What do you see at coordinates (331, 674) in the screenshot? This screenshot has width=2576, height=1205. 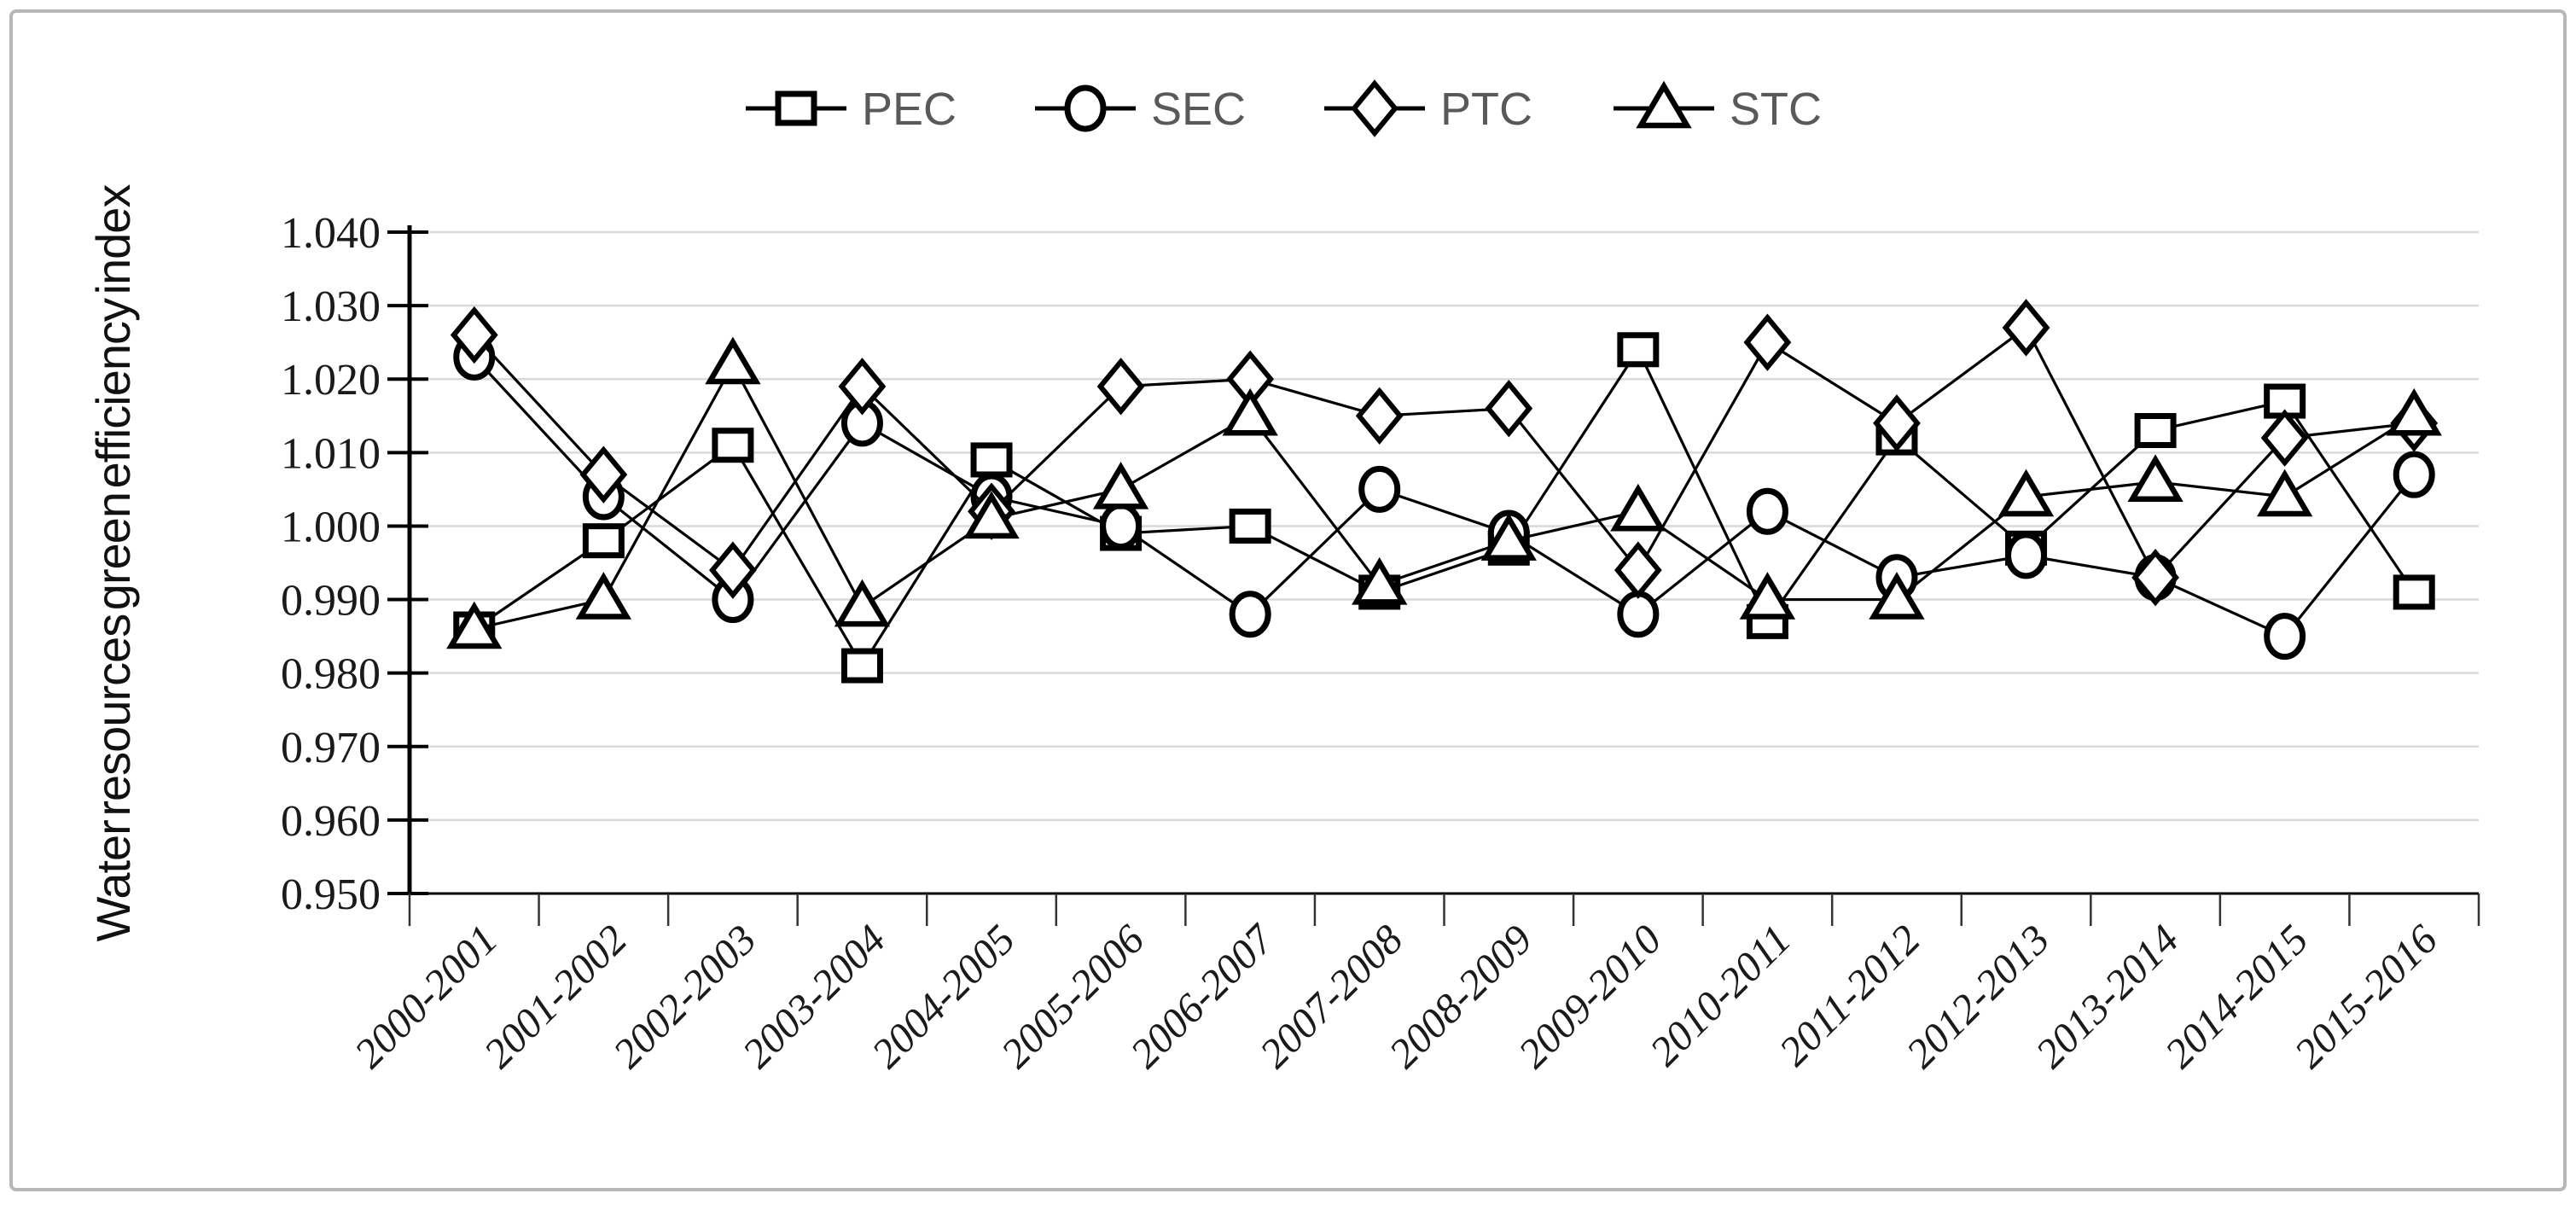 I see `y-tick-label: 0.980` at bounding box center [331, 674].